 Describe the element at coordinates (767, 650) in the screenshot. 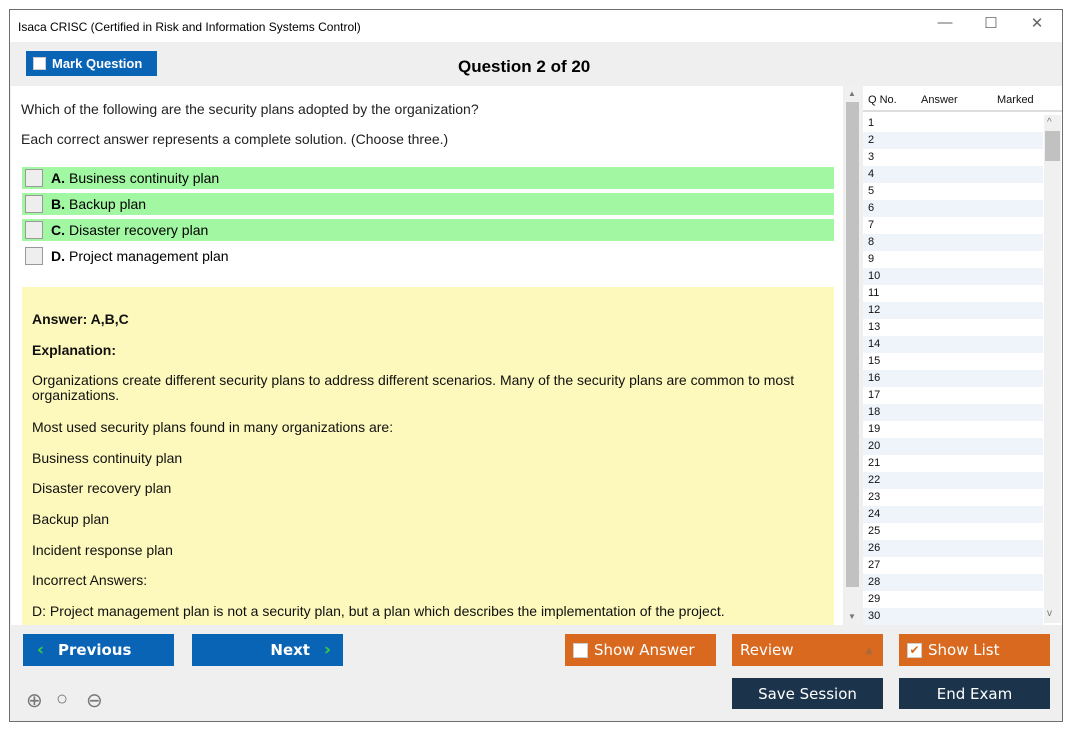

I see `review-label: Review` at that location.